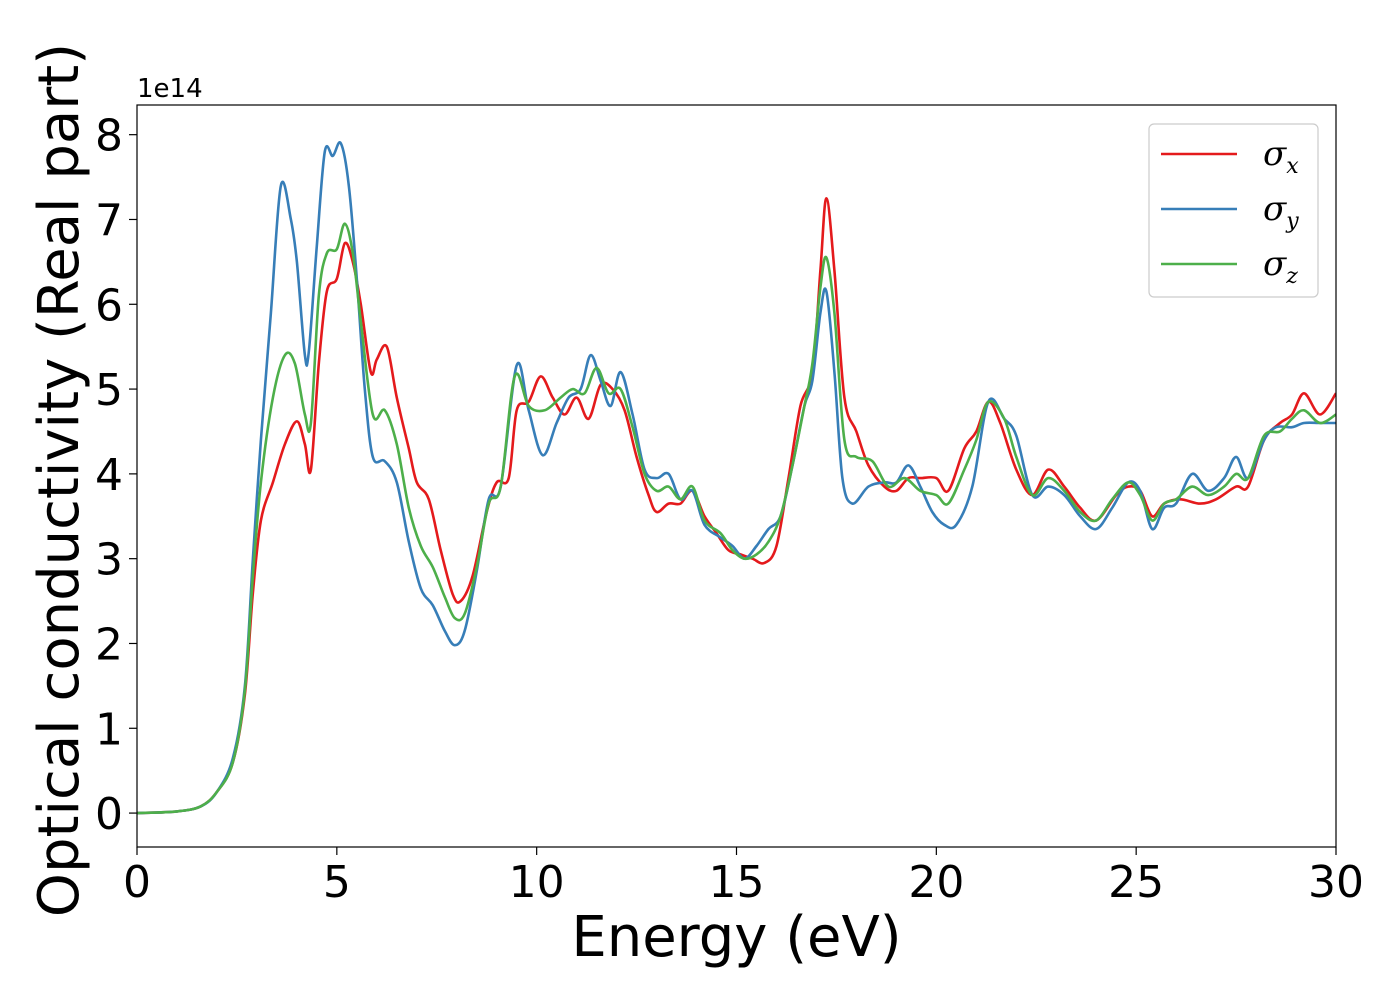  Describe the element at coordinates (59, 480) in the screenshot. I see `y-axis-title: Optical conductivity (Real part)` at that location.